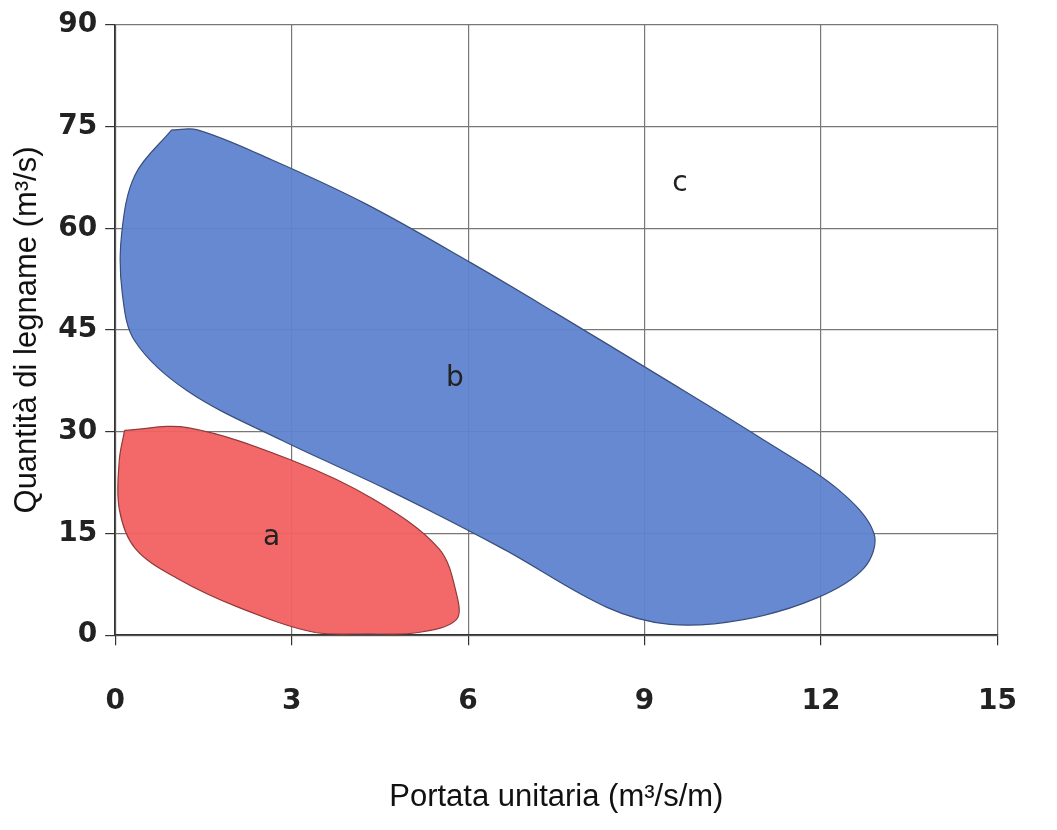 The image size is (1057, 830). What do you see at coordinates (78, 328) in the screenshot?
I see `y-tick-label: 45` at bounding box center [78, 328].